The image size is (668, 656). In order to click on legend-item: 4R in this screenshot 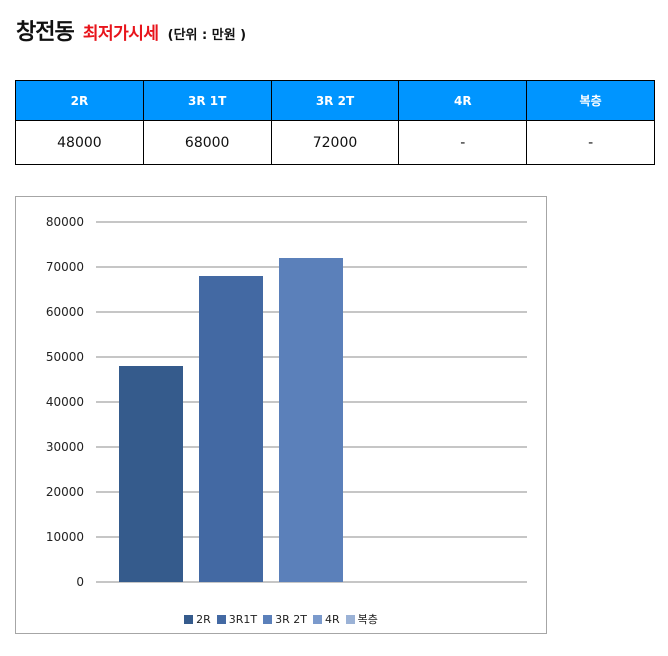, I will do `click(326, 619)`.